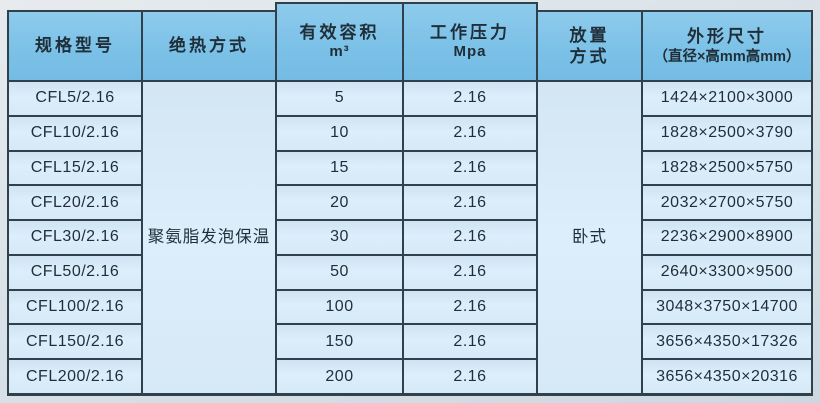 The image size is (820, 403). What do you see at coordinates (727, 272) in the screenshot?
I see `cell-dimensions: 2640×3300×9500` at bounding box center [727, 272].